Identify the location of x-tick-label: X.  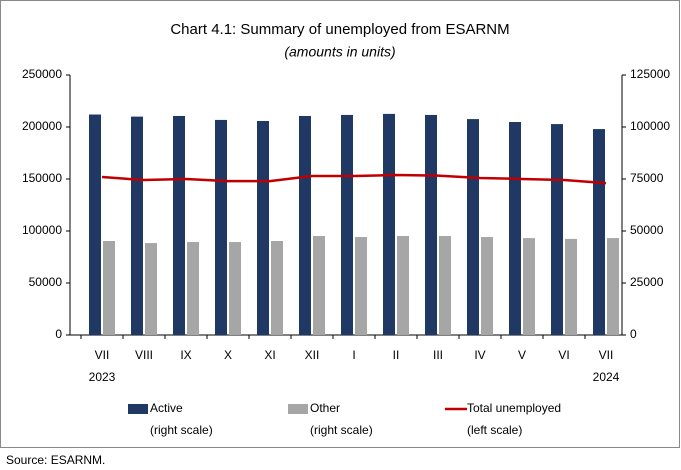
(228, 355).